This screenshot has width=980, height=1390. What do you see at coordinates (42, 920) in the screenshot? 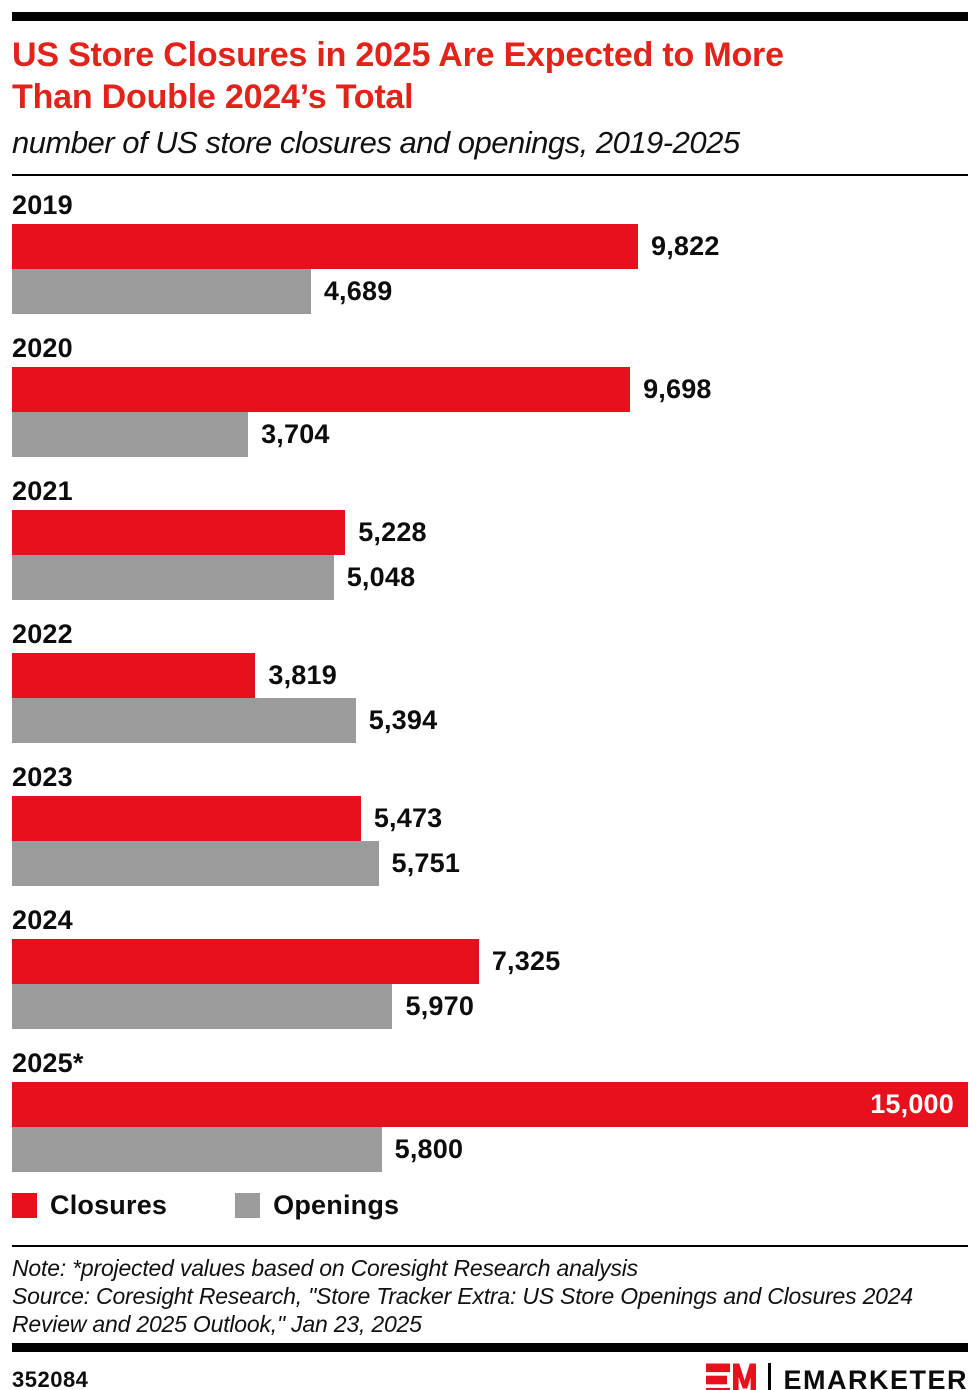
I see `year-label: 2024` at bounding box center [42, 920].